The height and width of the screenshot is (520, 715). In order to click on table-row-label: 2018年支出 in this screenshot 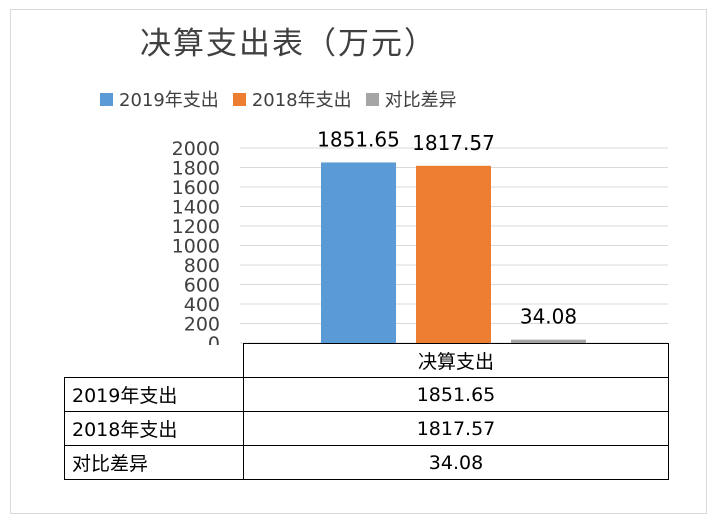, I will do `click(154, 428)`.